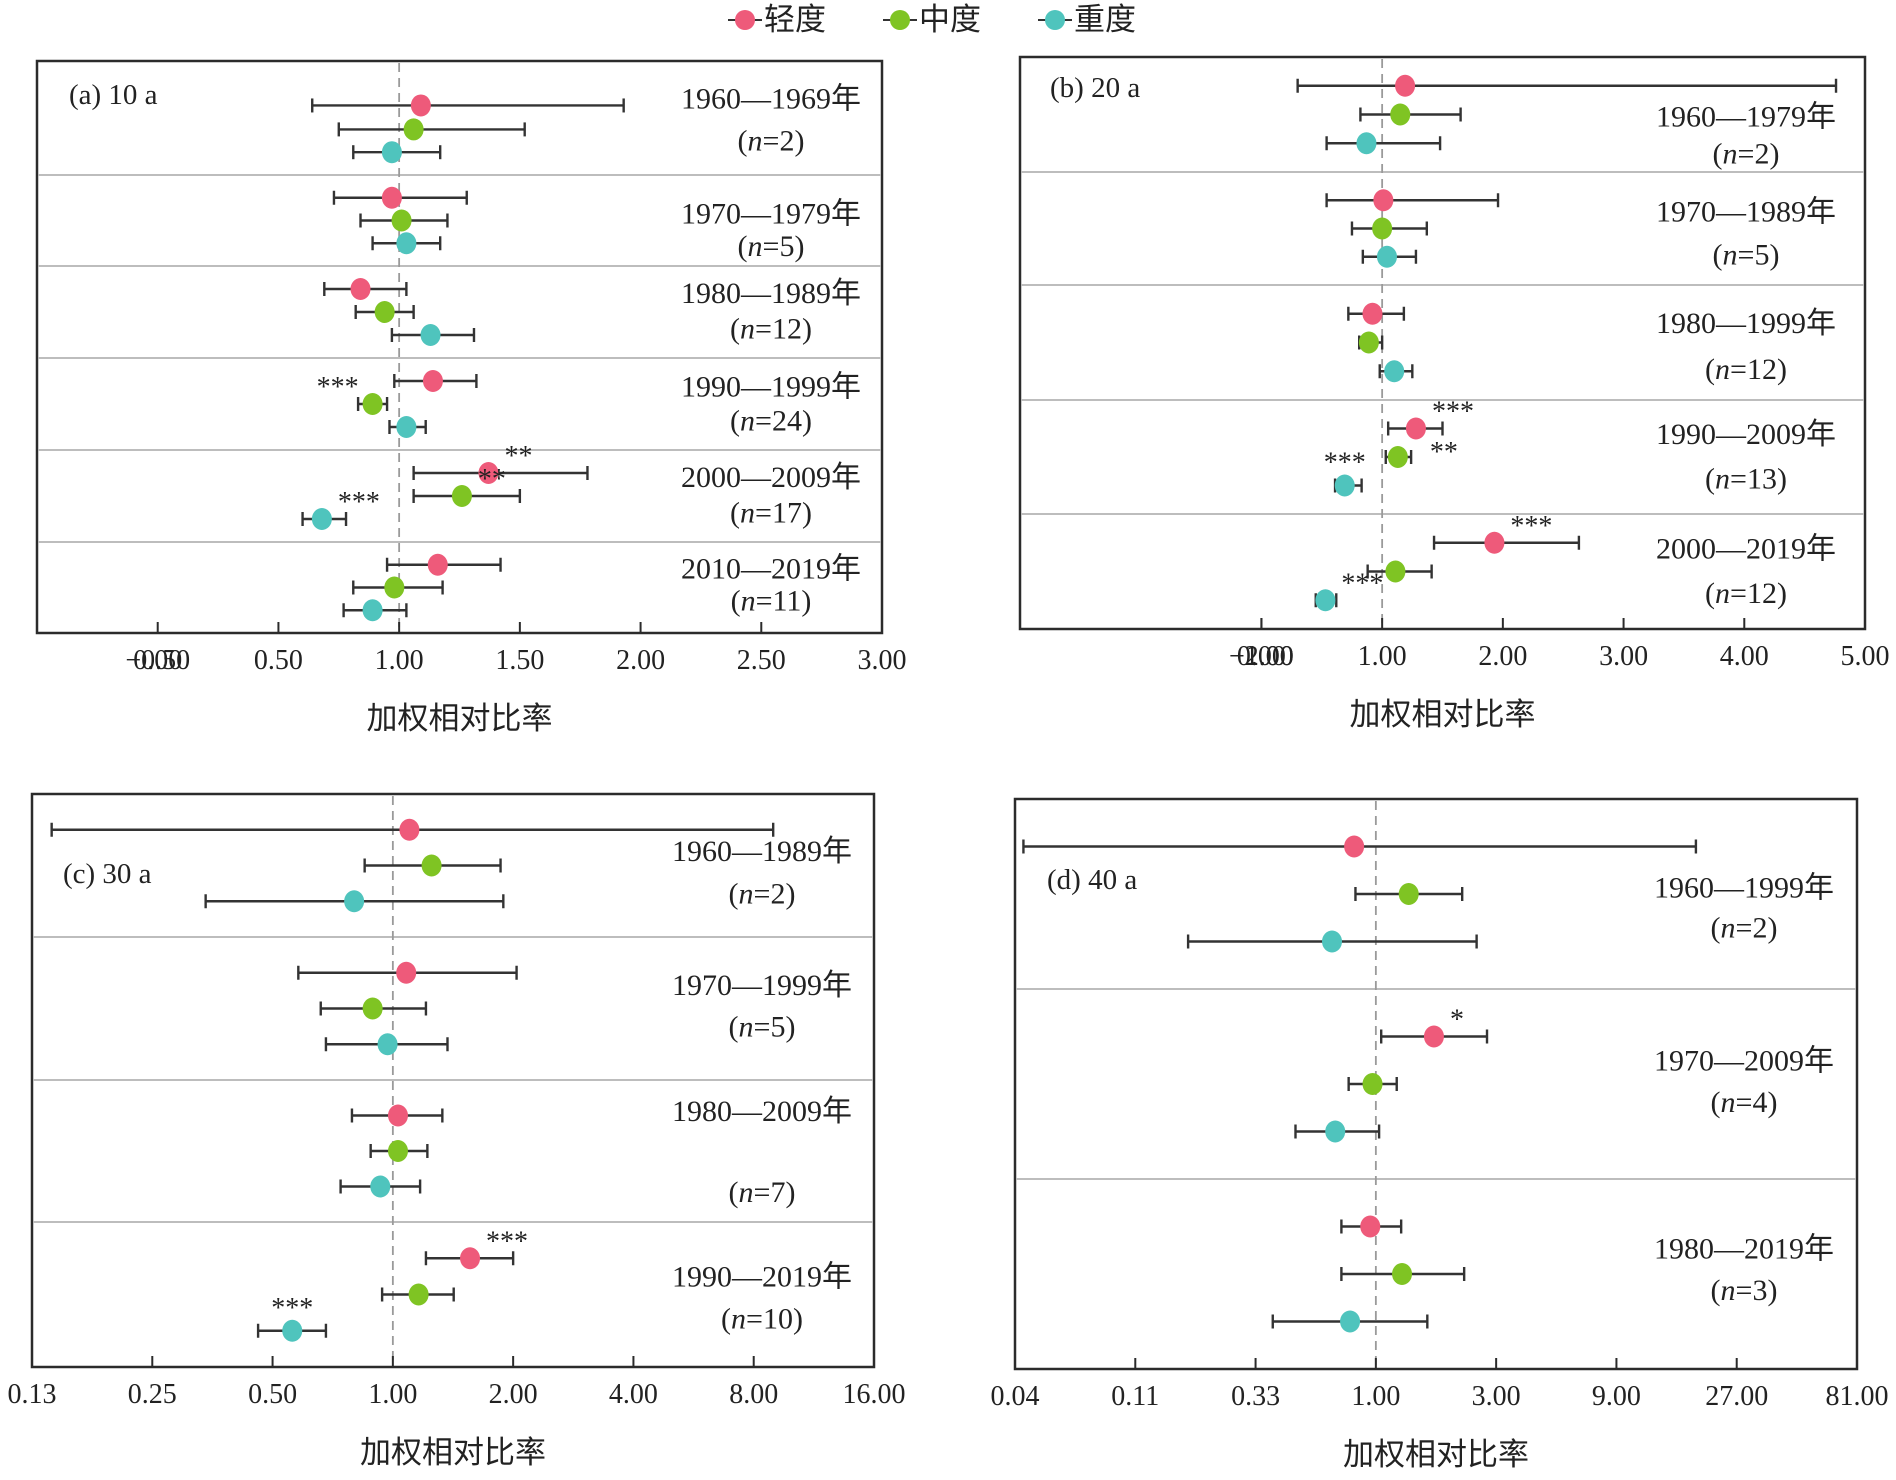 Image resolution: width=1896 pixels, height=1480 pixels. Describe the element at coordinates (1261, 656) in the screenshot. I see `x-tick-label: −1.00` at that location.